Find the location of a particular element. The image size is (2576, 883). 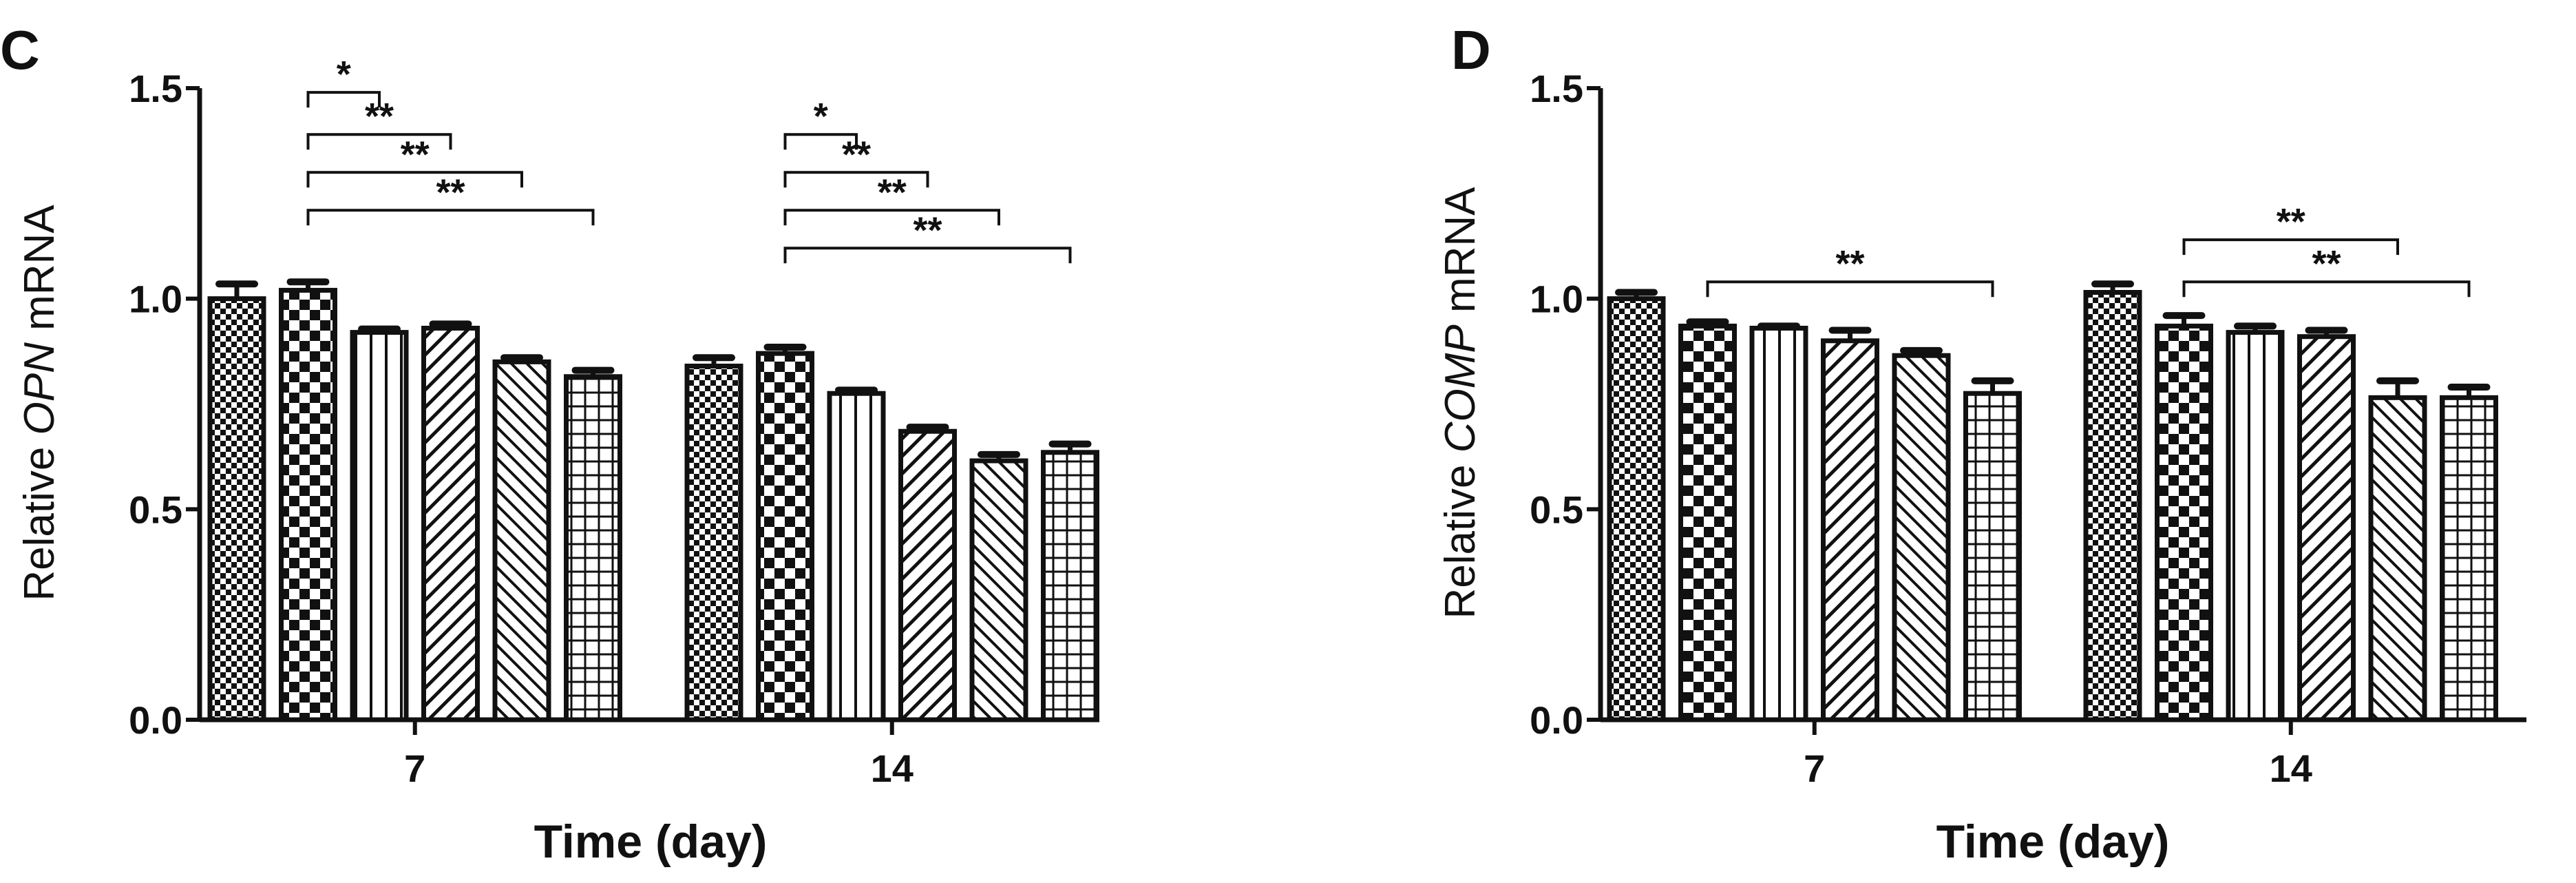

y-axis-label: Relative OPN mRNA is located at coordinates (39, 403).